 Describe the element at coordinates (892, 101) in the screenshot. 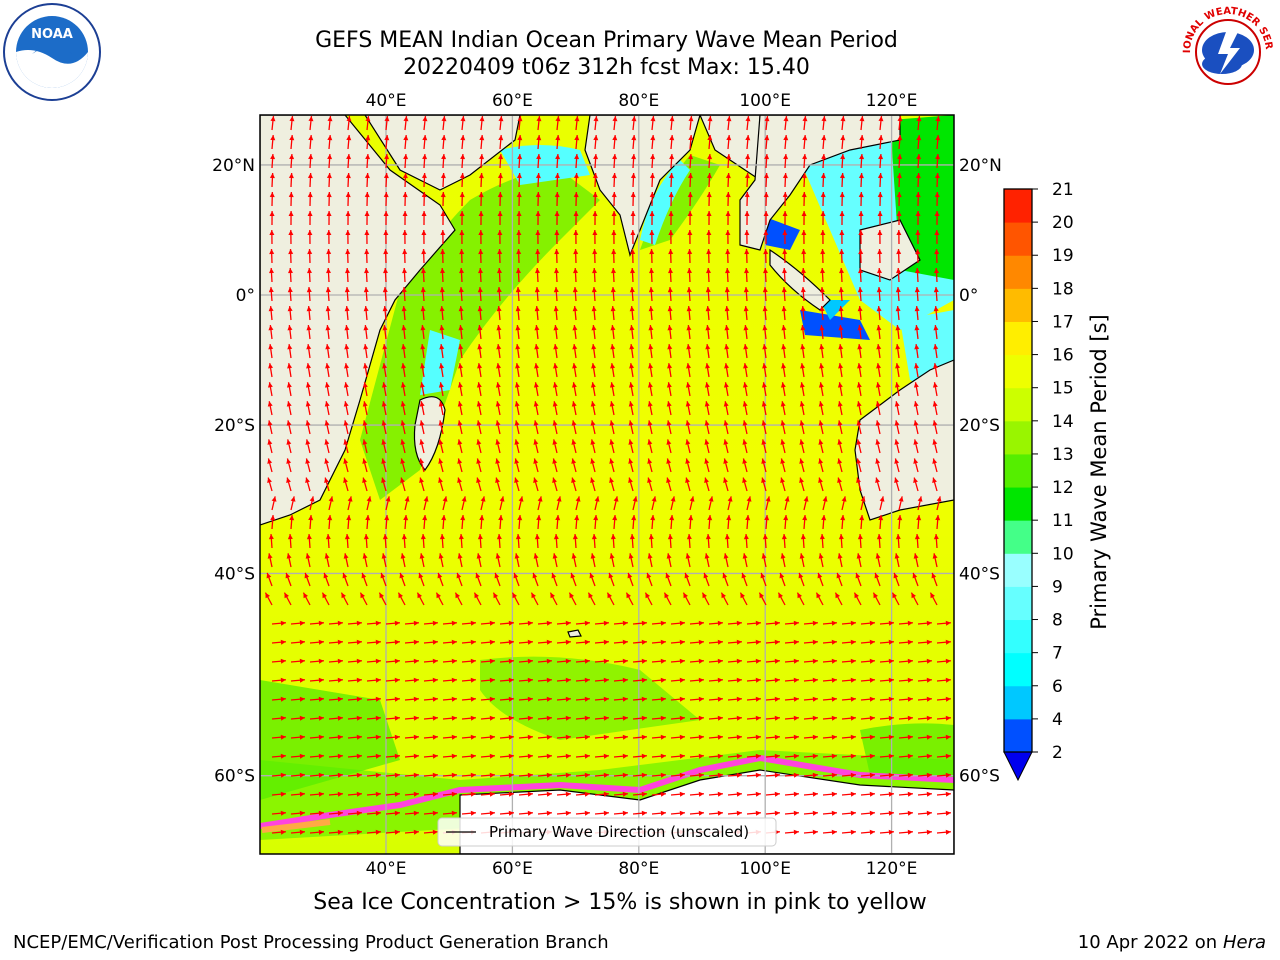

I see `lon-tick-label: 120°E` at that location.